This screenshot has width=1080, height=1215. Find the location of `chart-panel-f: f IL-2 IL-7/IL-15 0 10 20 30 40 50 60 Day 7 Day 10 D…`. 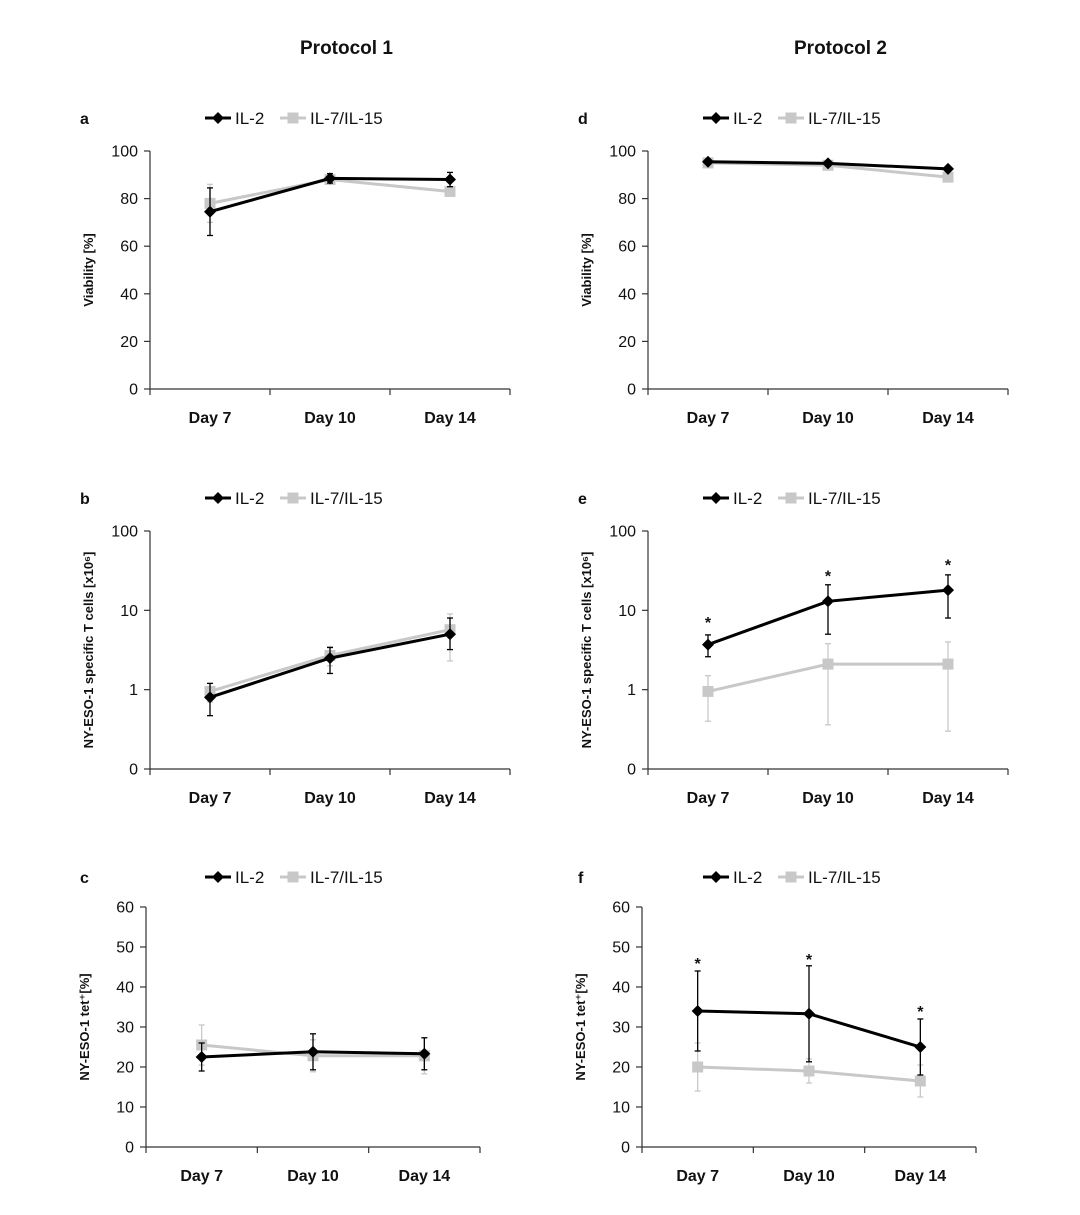

chart-panel-f: f IL-2 IL-7/IL-15 0 10 20 30 40 50 60 Day 7 Day 10 D… is located at coordinates (775, 1026).